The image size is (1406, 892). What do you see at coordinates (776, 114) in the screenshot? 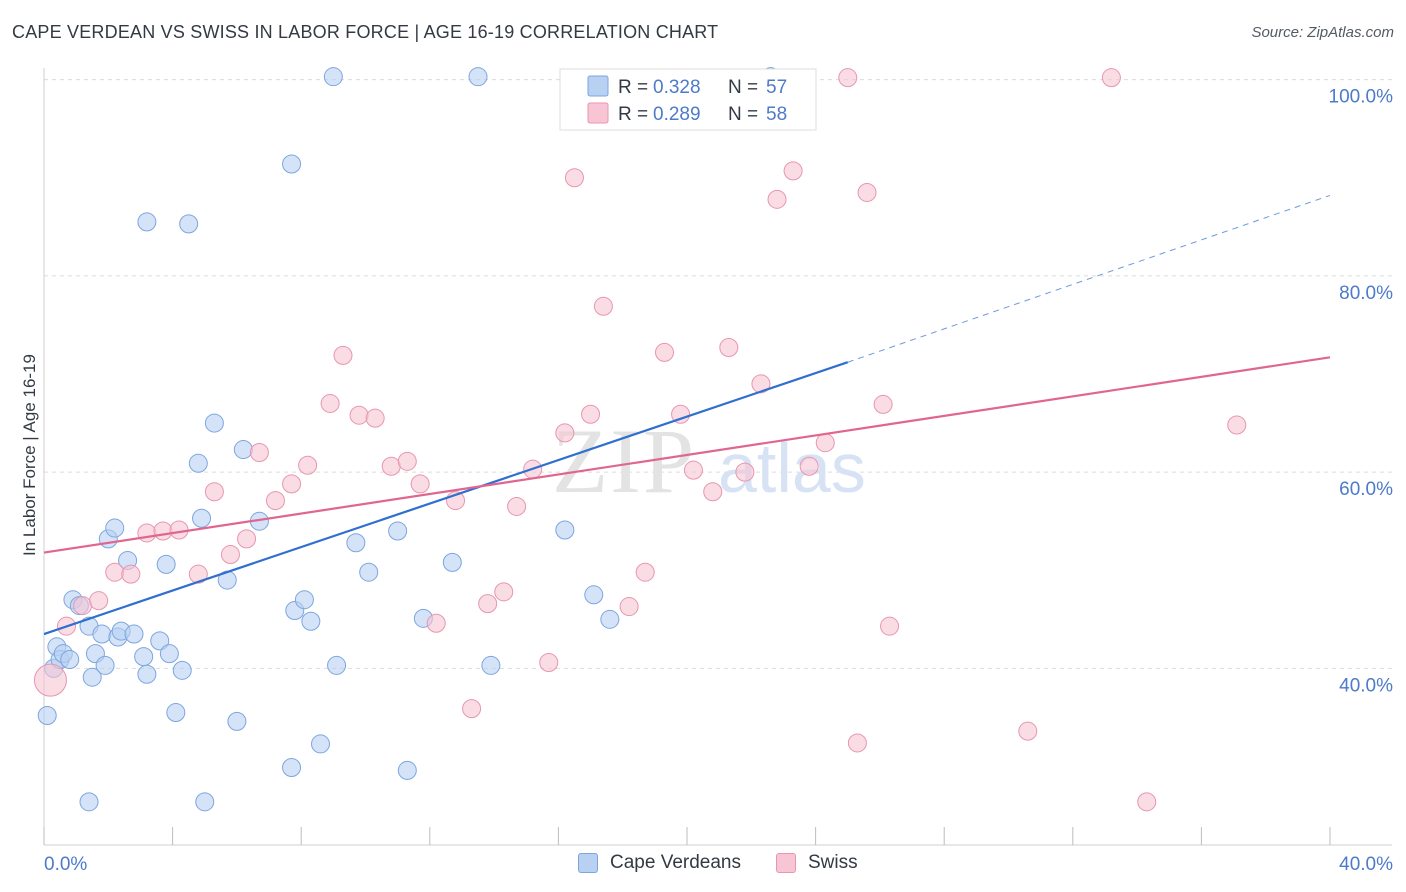
I see `legend-n-value-swiss: 58` at bounding box center [776, 114].